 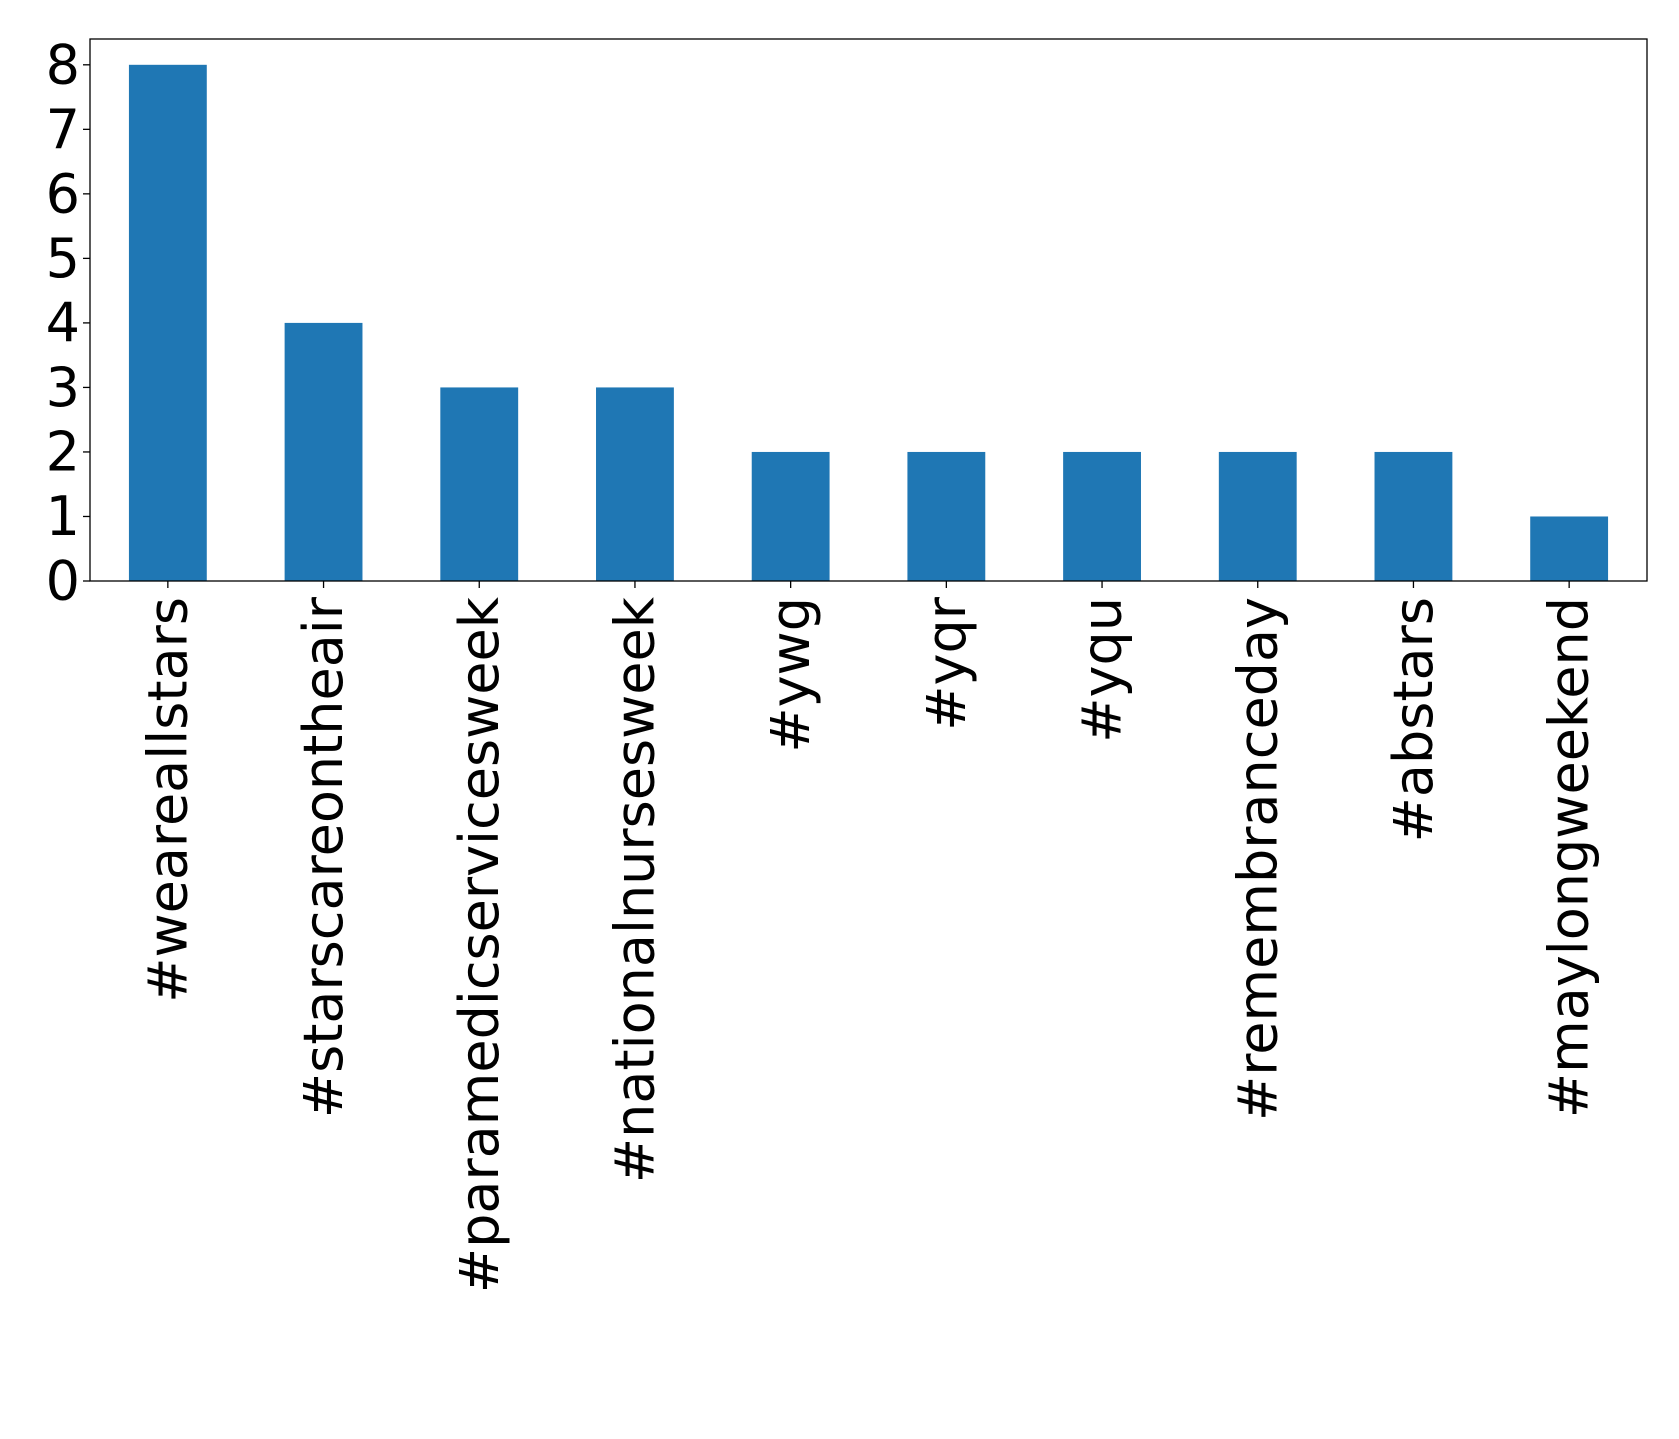 I want to click on bar-maylongweekend, so click(x=1569, y=548).